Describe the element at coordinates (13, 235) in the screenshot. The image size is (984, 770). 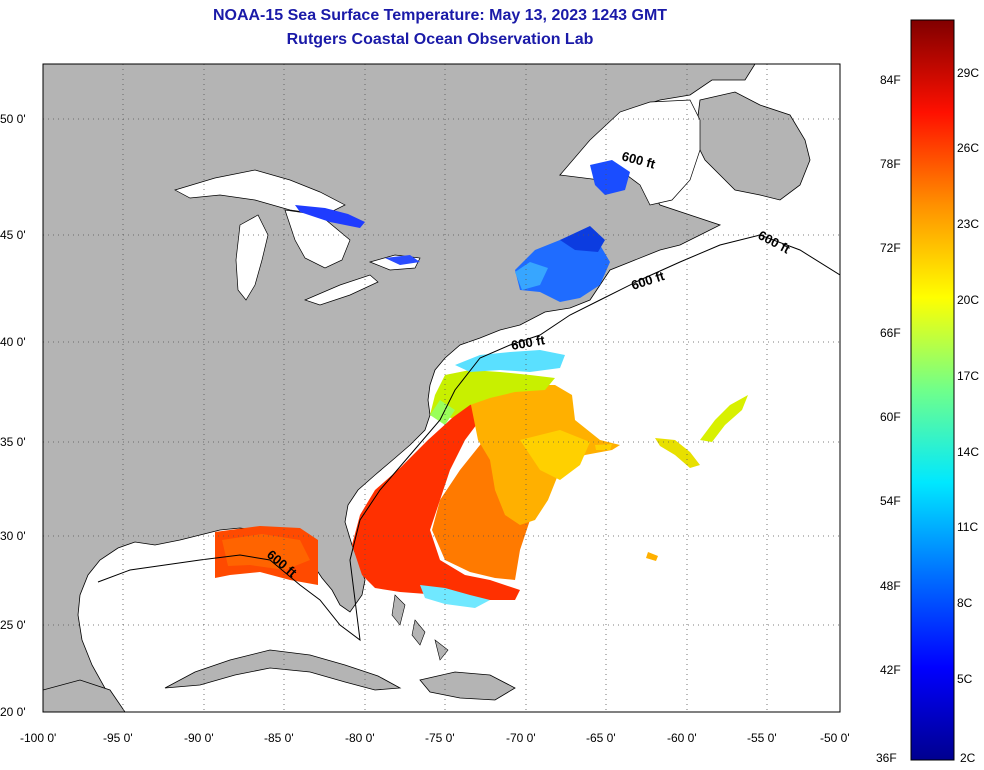
I see `lat-label: 45 0'` at that location.